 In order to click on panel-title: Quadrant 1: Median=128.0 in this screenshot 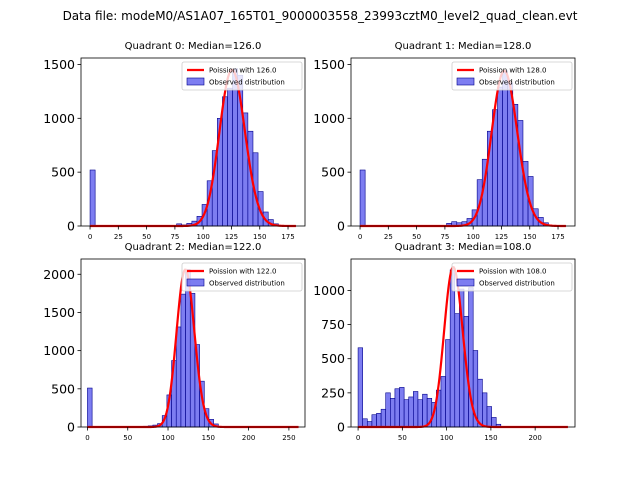, I will do `click(463, 46)`.